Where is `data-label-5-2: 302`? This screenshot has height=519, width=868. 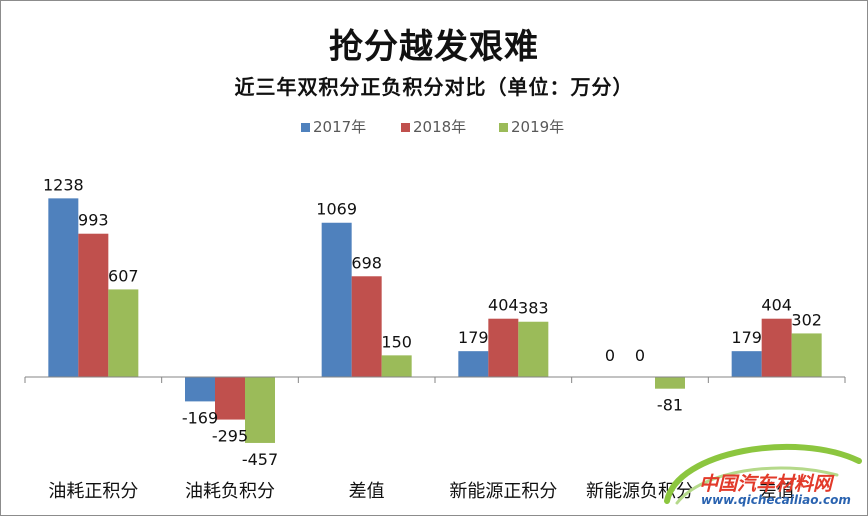 data-label-5-2: 302 is located at coordinates (806, 319).